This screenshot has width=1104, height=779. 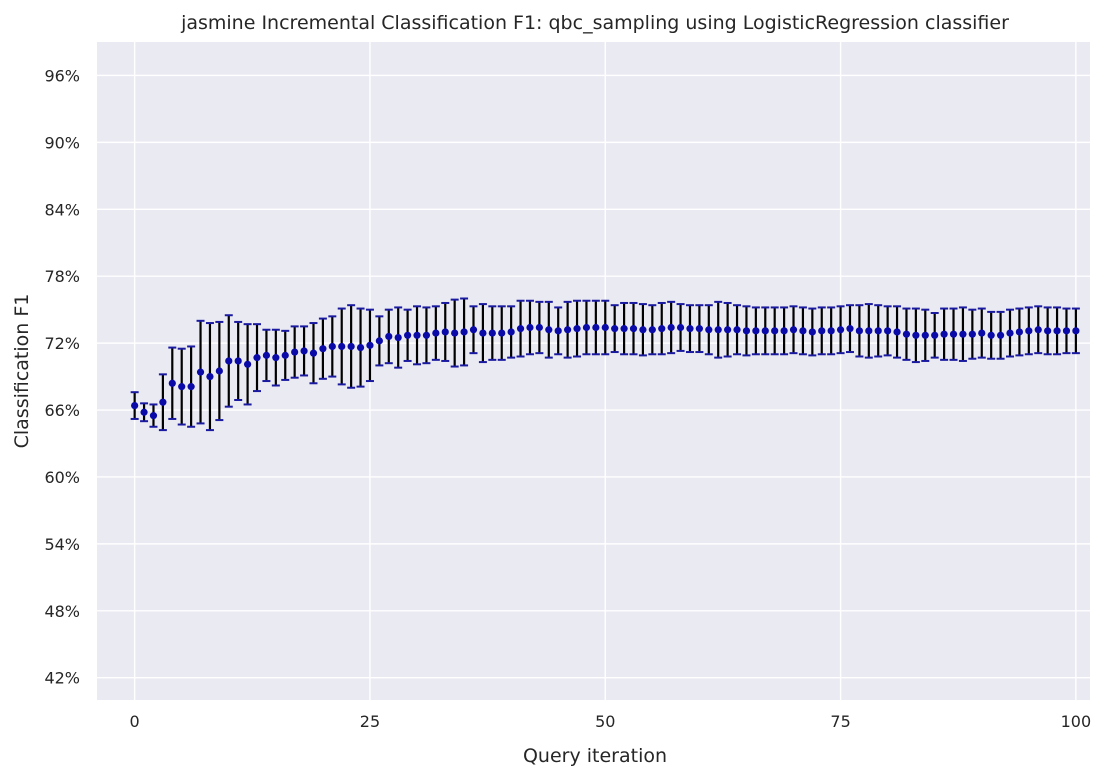 What do you see at coordinates (840, 721) in the screenshot?
I see `x-tick-label: 75` at bounding box center [840, 721].